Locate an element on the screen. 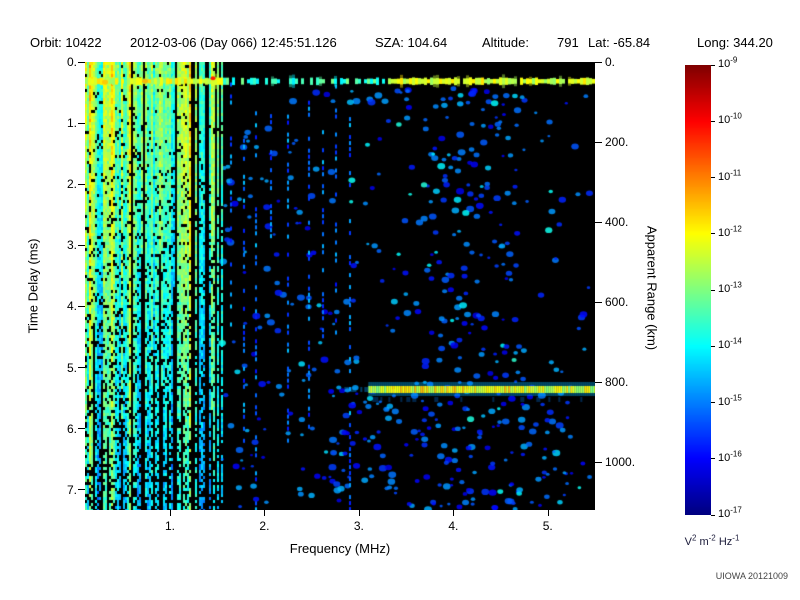 The width and height of the screenshot is (800, 600). exponent: -13 is located at coordinates (736, 285).